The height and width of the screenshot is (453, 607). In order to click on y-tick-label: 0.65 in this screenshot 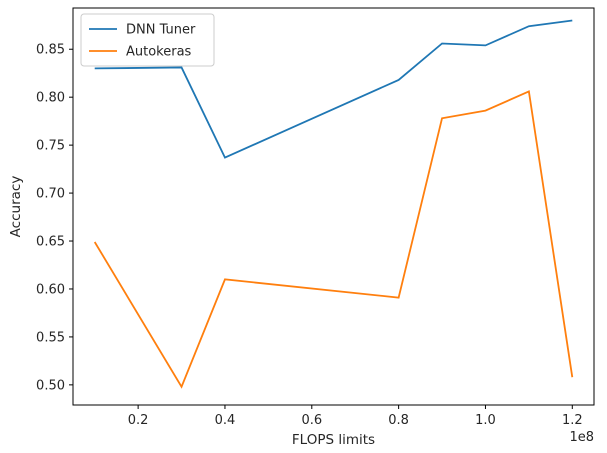, I will do `click(50, 242)`.